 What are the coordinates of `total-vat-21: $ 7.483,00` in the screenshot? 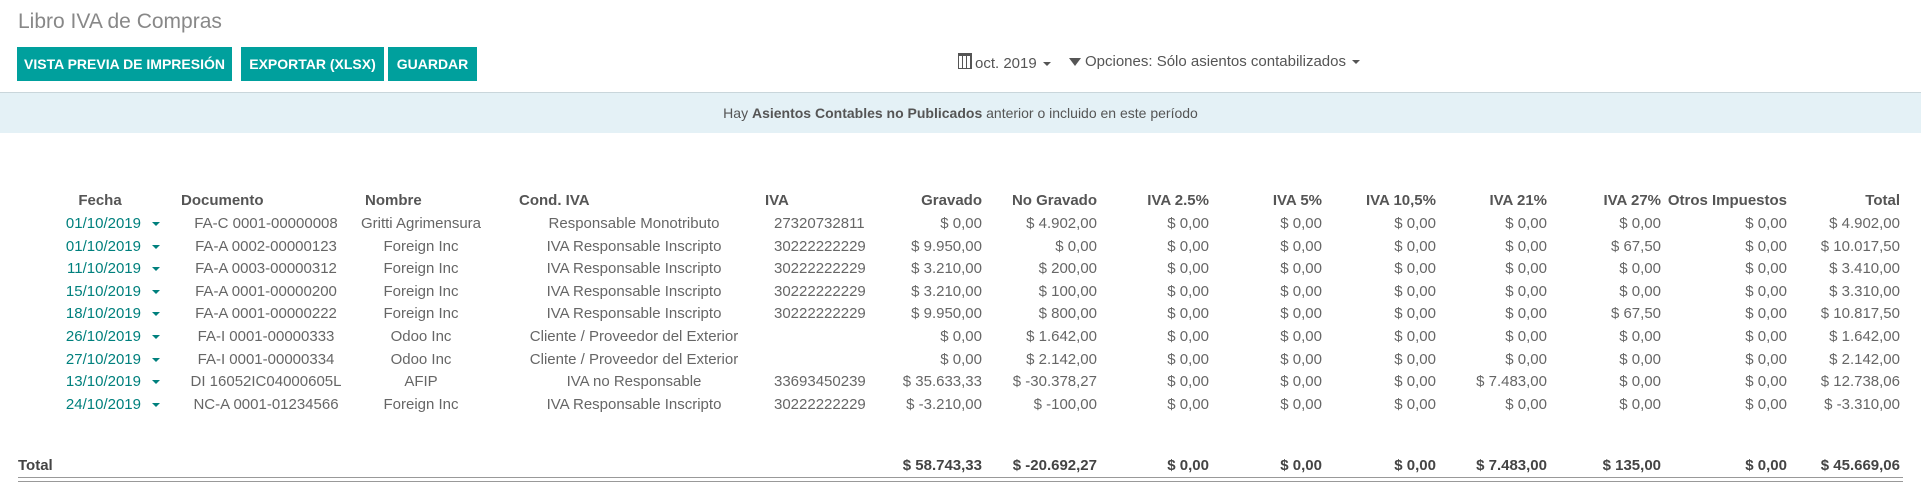 It's located at (1511, 465).